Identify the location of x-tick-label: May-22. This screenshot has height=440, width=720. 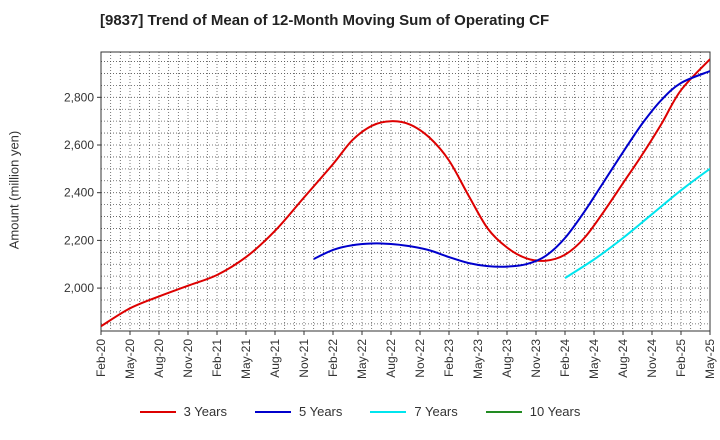
(362, 359).